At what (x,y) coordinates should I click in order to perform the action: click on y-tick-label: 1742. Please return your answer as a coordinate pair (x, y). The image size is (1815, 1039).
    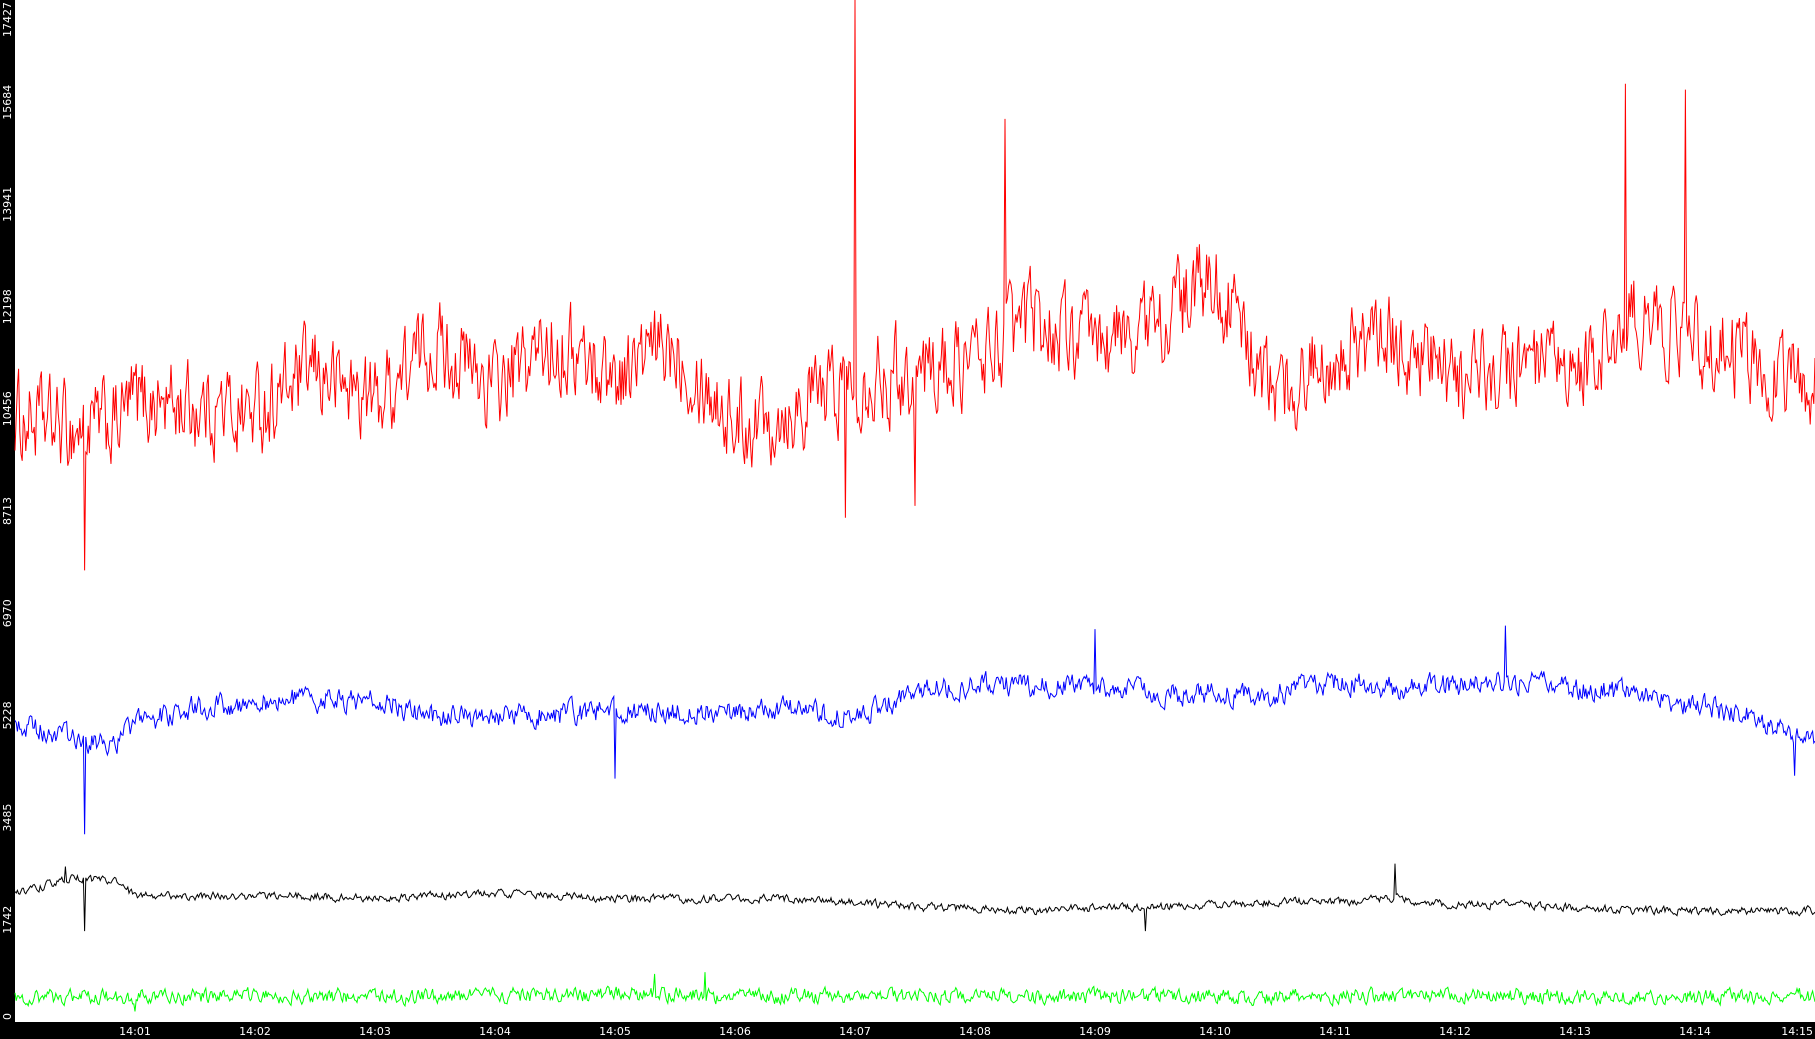
    Looking at the image, I should click on (7, 920).